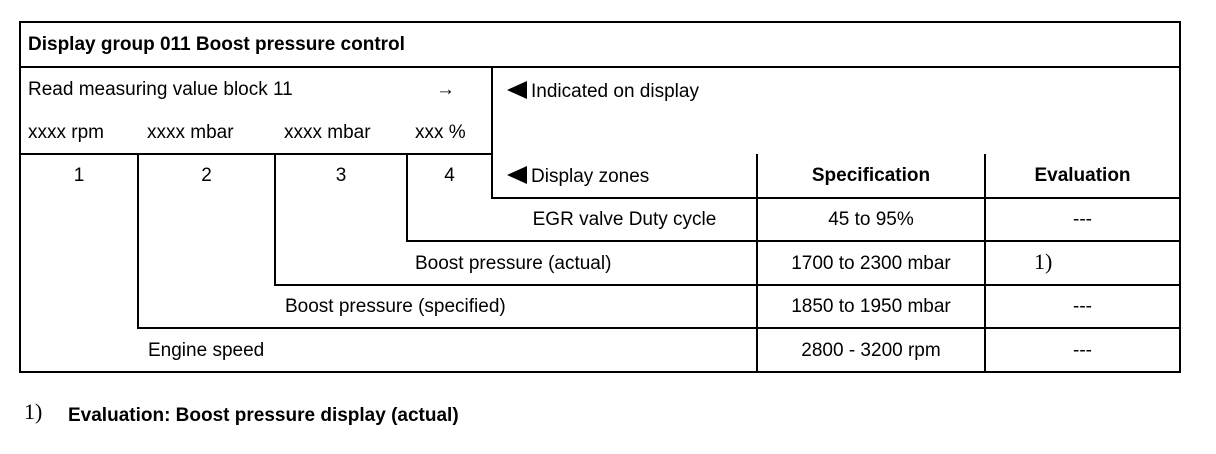 This screenshot has height=454, width=1216. I want to click on field-4: 4, so click(449, 175).